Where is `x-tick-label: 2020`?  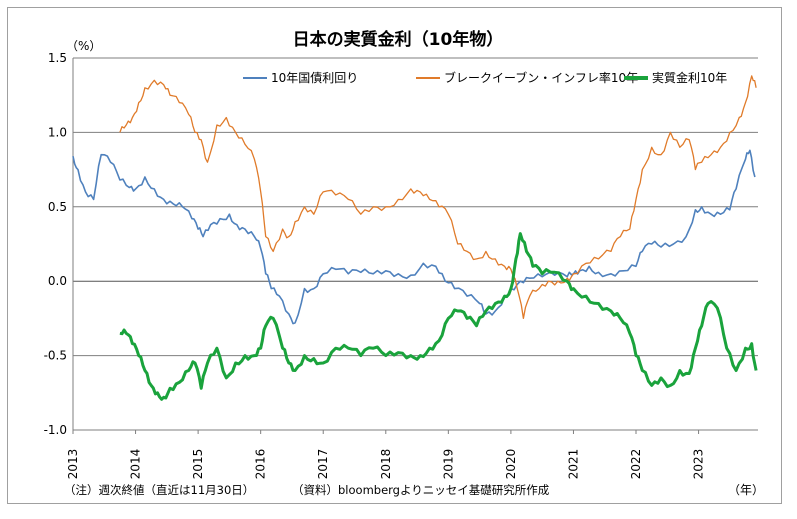 x-tick-label: 2020 is located at coordinates (511, 464).